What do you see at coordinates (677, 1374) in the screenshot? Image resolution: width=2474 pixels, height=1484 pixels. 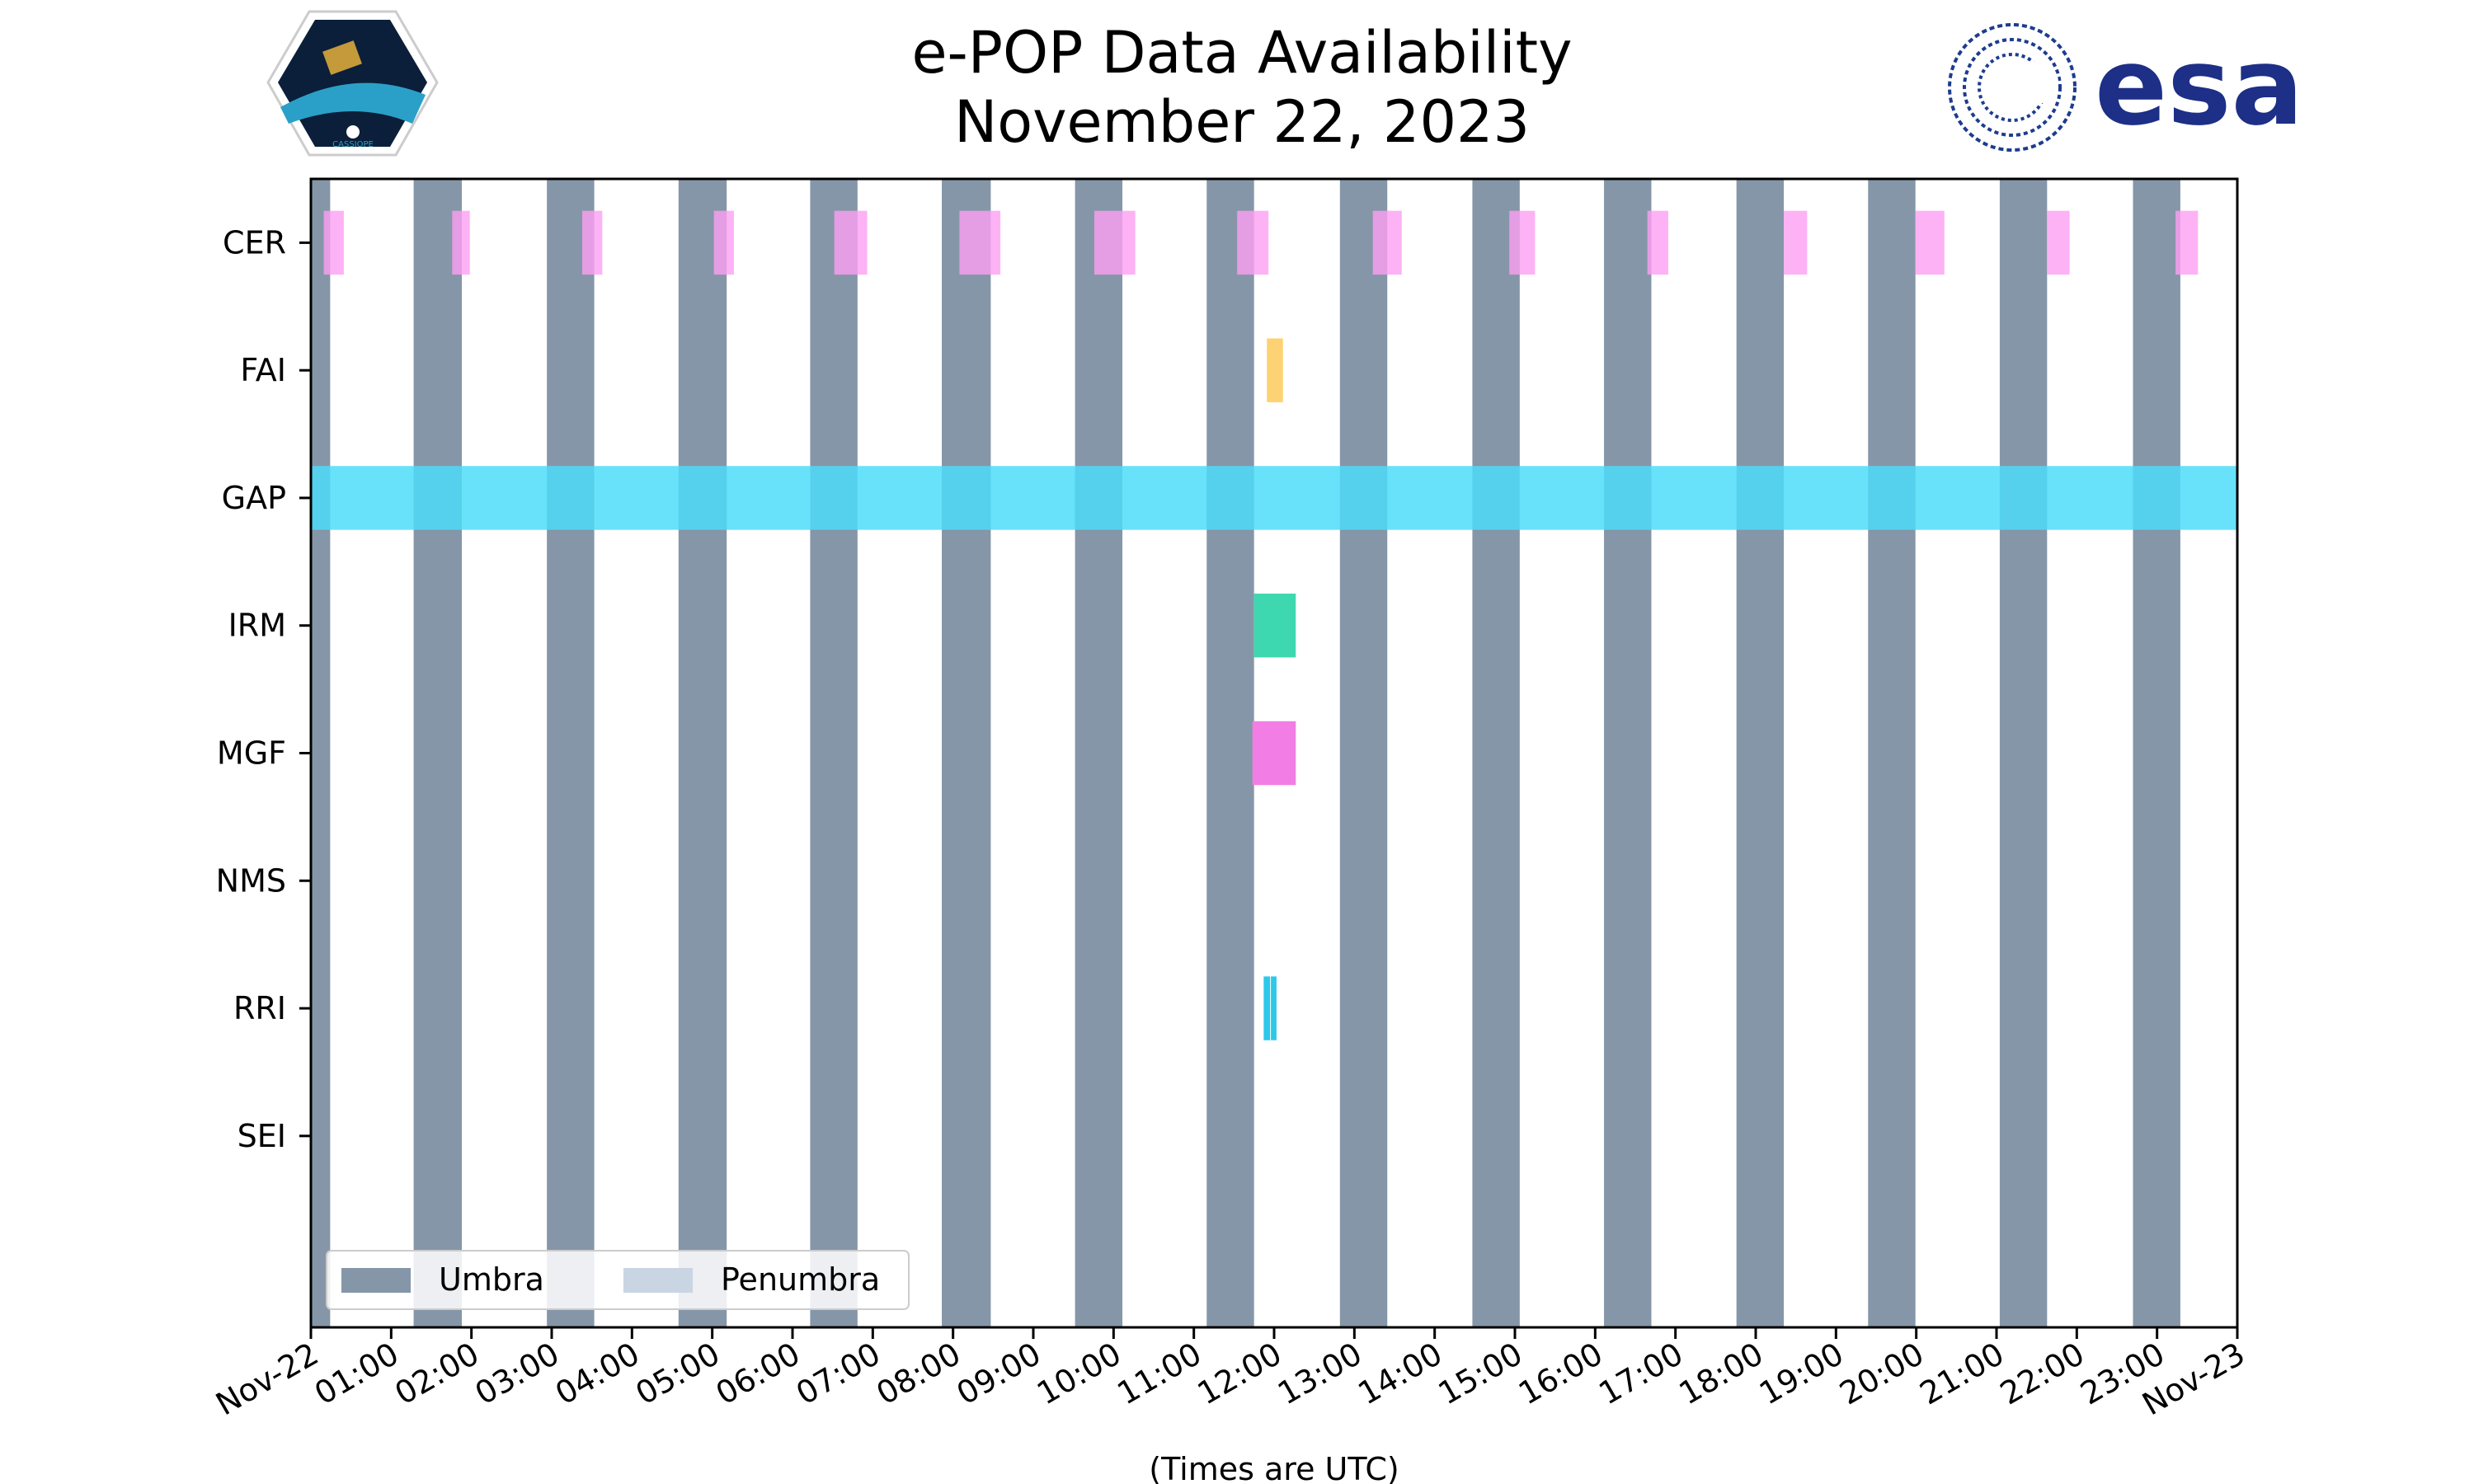 I see `x-tick-label: 05:00` at bounding box center [677, 1374].